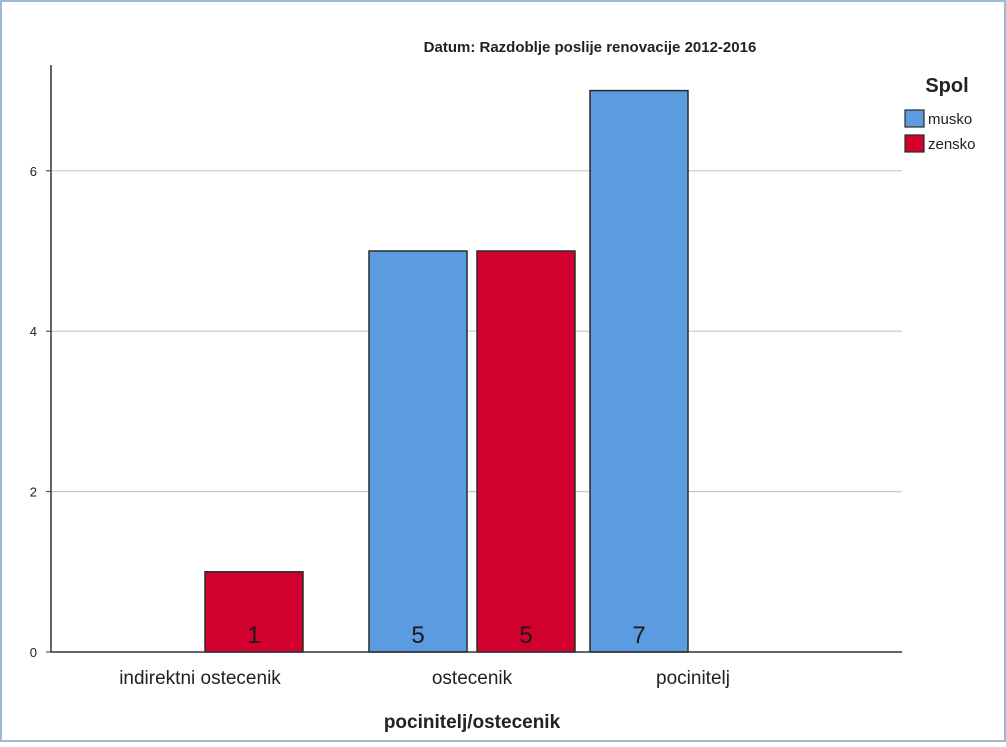  Describe the element at coordinates (424, 678) in the screenshot. I see `x-axis-tick-labels: indirektni ostecenik ostecenik pocinitelj` at that location.